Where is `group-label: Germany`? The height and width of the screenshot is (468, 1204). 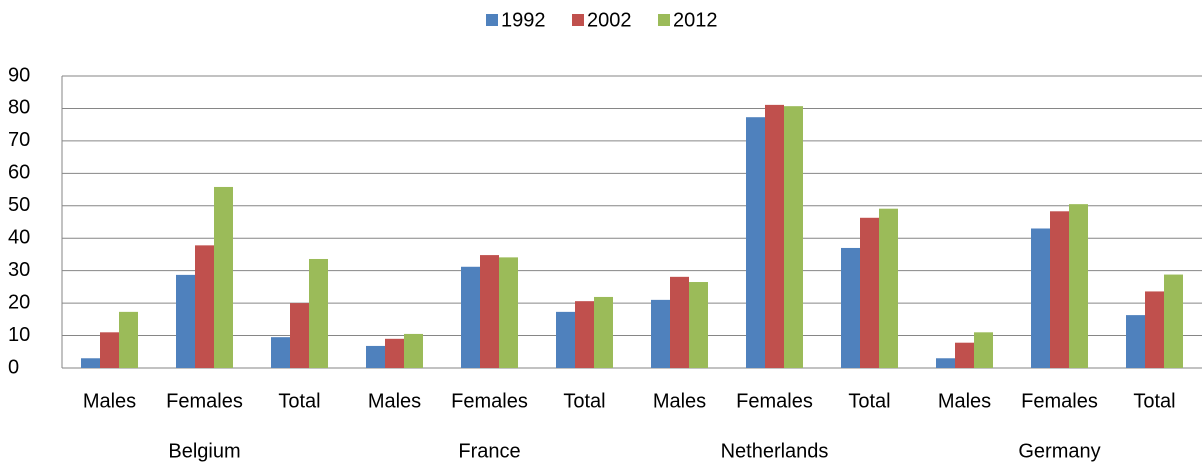 group-label: Germany is located at coordinates (1059, 451).